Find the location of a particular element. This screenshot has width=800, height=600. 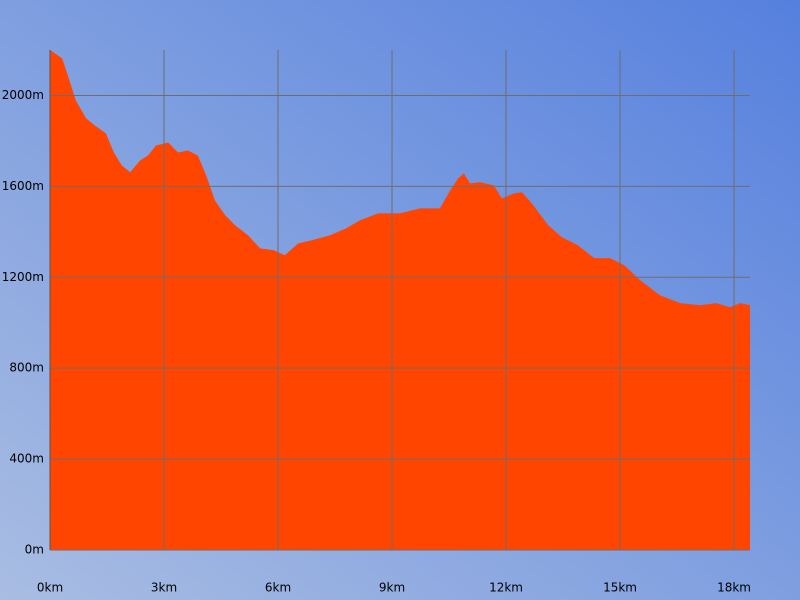

y-tick-label: 400m is located at coordinates (26, 459).